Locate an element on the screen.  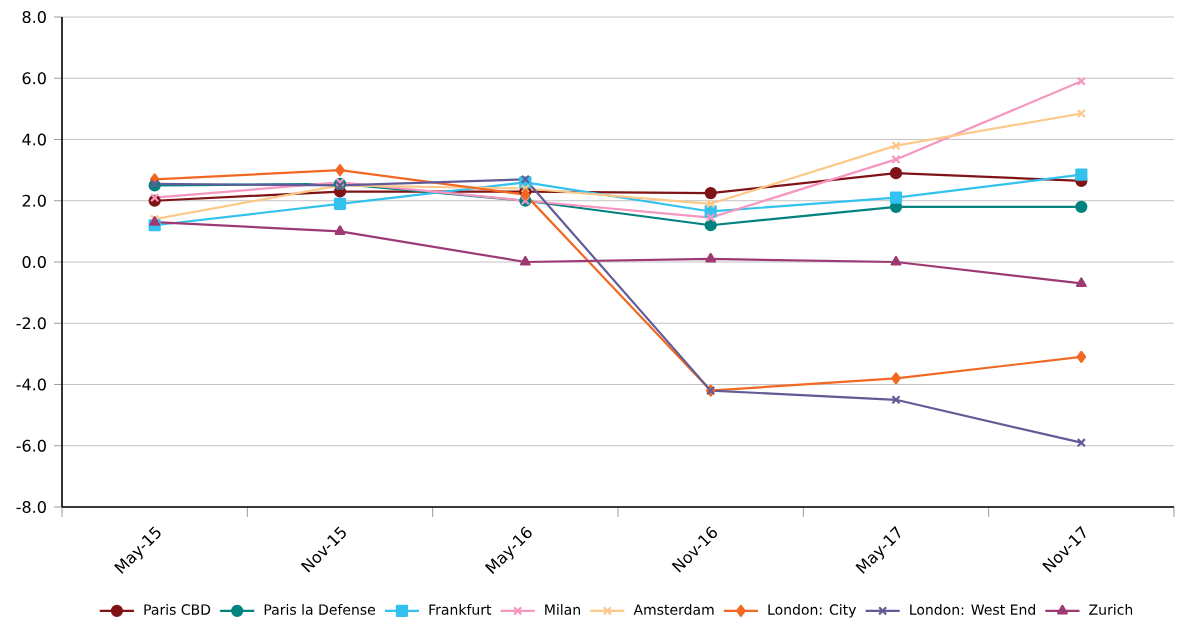
y-tick-label: 2.0 is located at coordinates (34, 200).